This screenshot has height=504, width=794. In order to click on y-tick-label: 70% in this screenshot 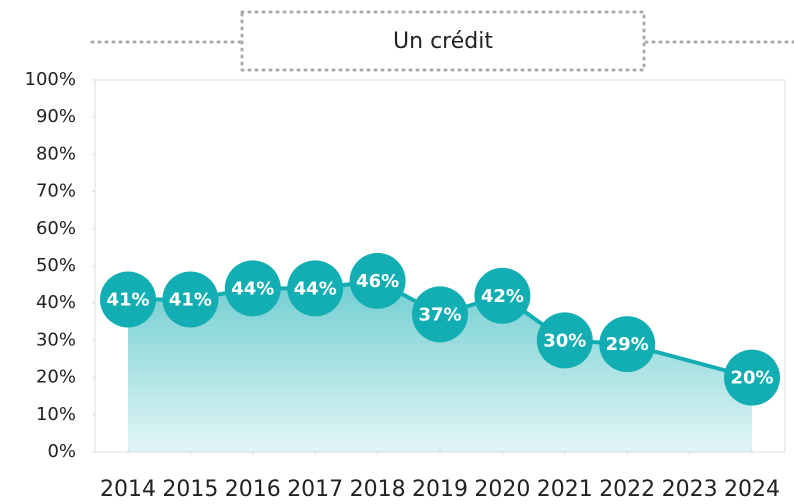, I will do `click(56, 191)`.